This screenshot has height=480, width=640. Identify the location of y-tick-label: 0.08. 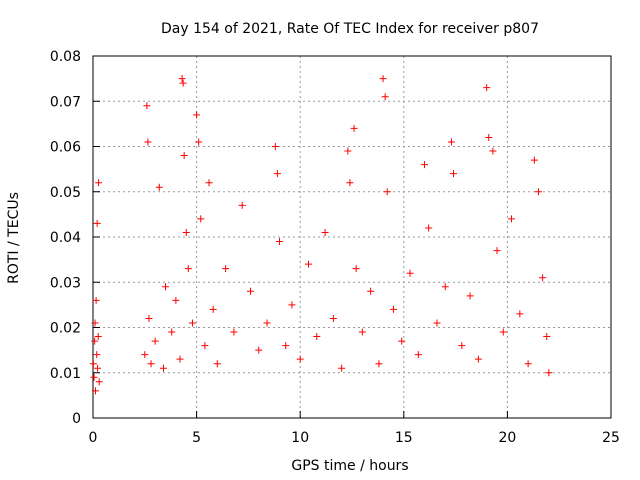
(65, 57).